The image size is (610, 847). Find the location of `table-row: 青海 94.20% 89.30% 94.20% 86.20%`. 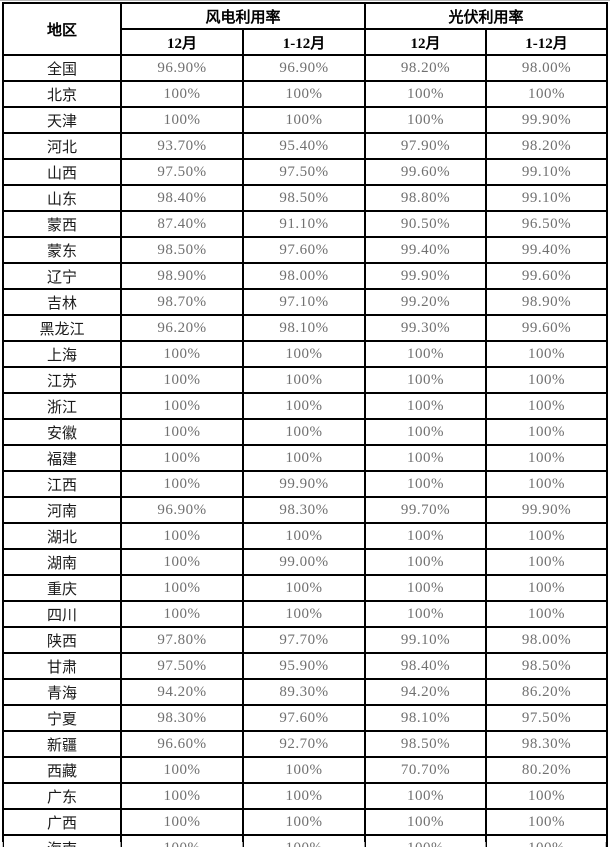

table-row: 青海 94.20% 89.30% 94.20% 86.20% is located at coordinates (305, 692).